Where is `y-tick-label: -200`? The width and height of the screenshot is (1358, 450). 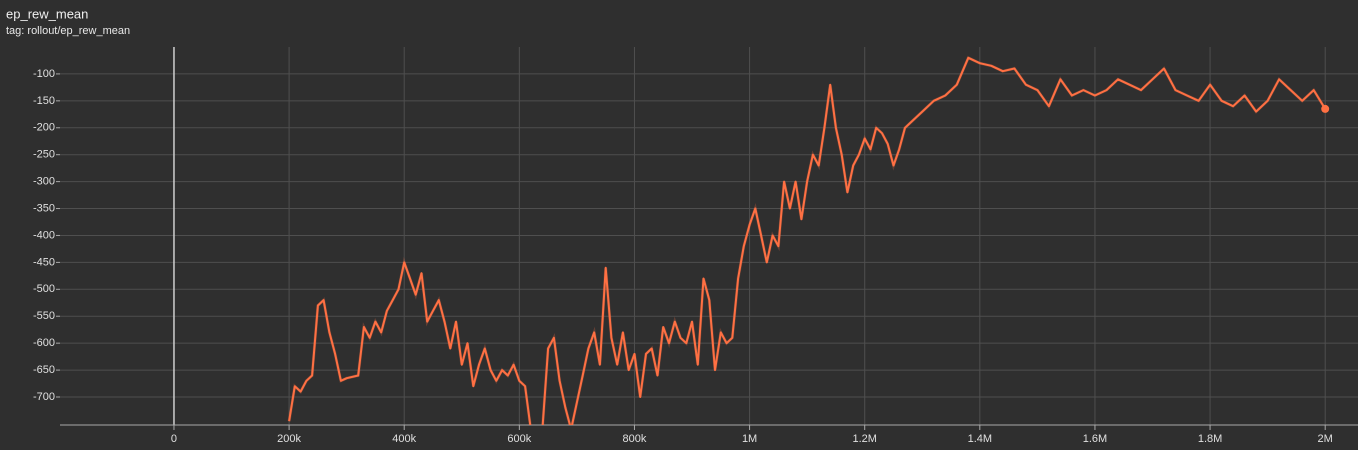 y-tick-label: -200 is located at coordinates (44, 128).